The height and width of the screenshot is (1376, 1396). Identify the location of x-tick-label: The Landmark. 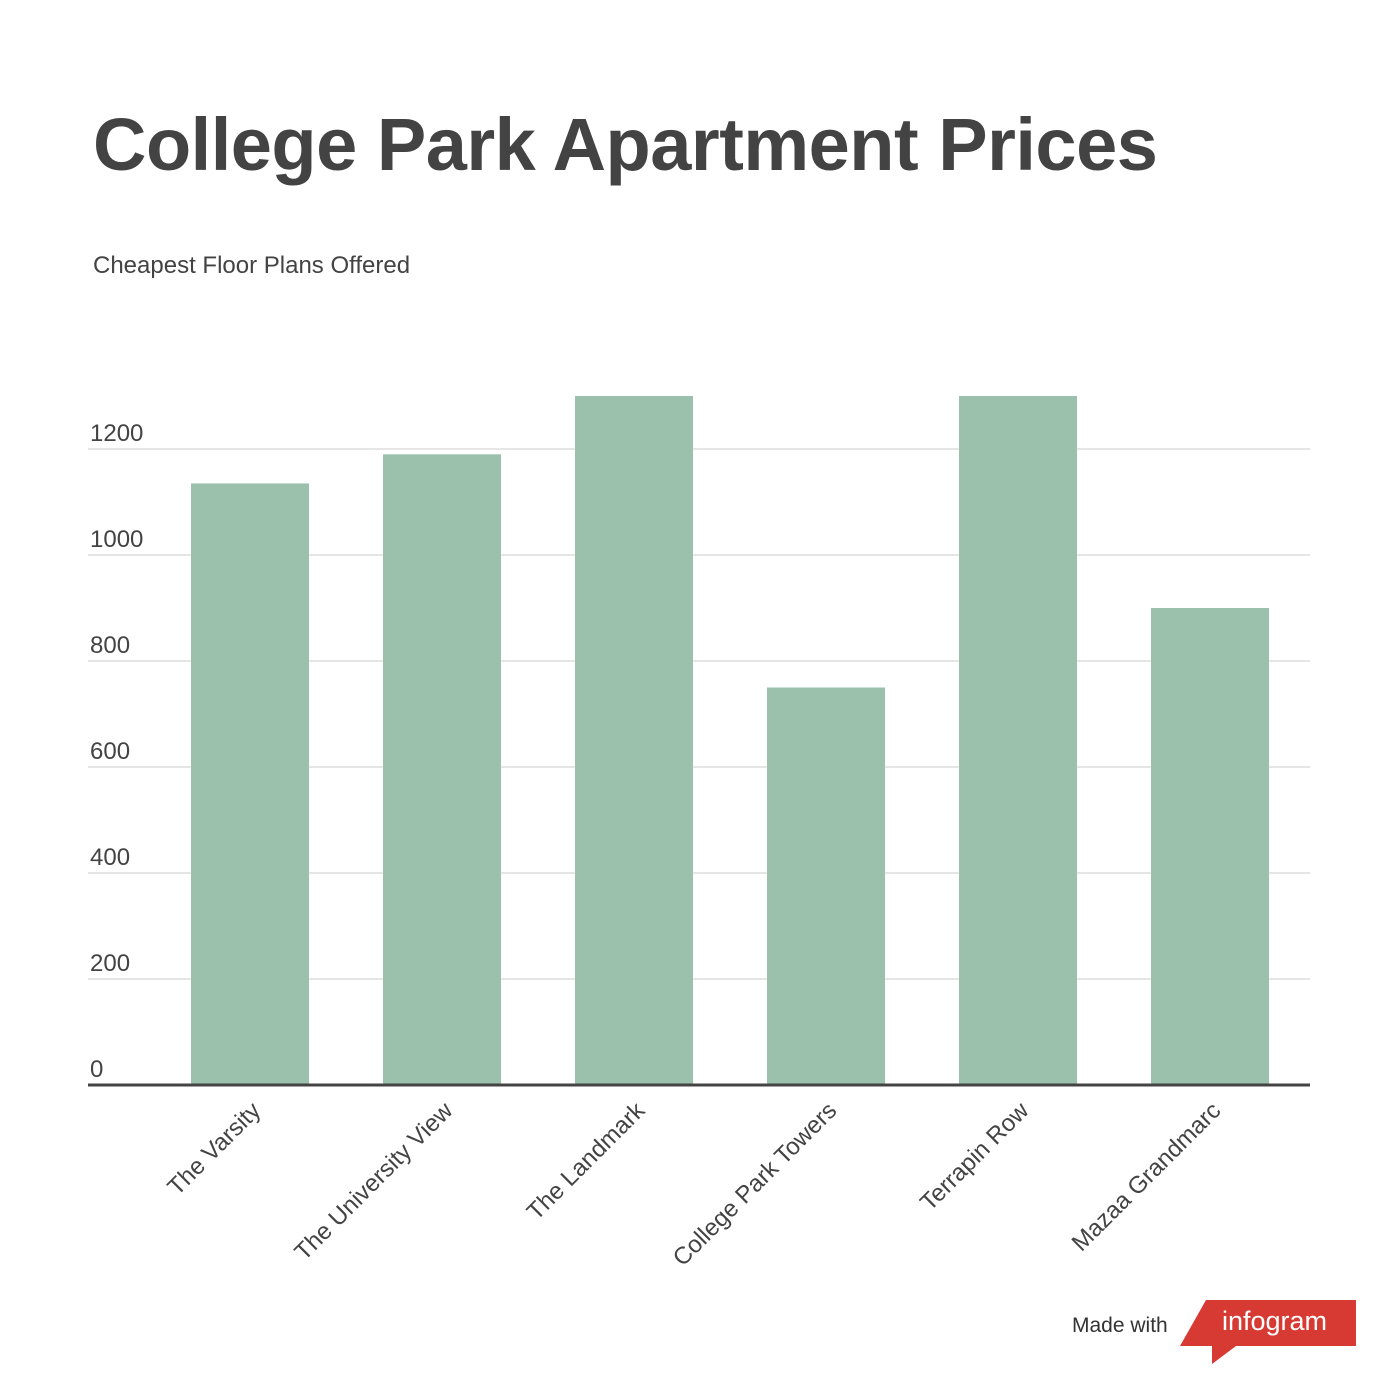
(586, 1160).